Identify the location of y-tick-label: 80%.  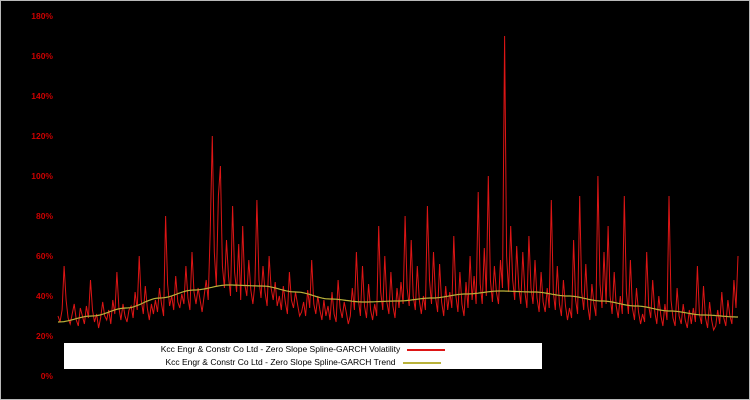
(44, 216).